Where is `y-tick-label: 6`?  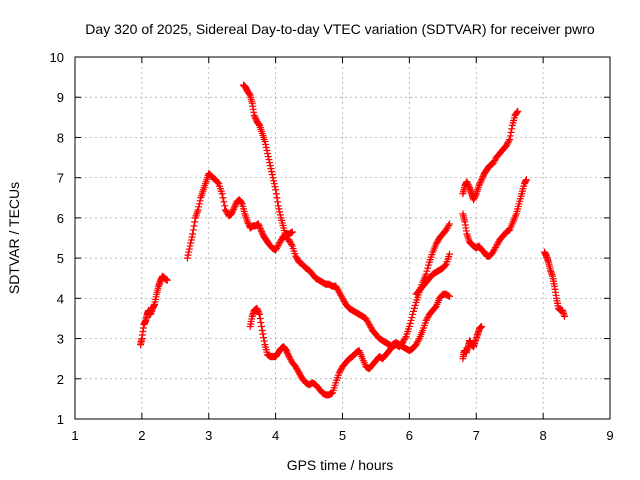 y-tick-label: 6 is located at coordinates (60, 218).